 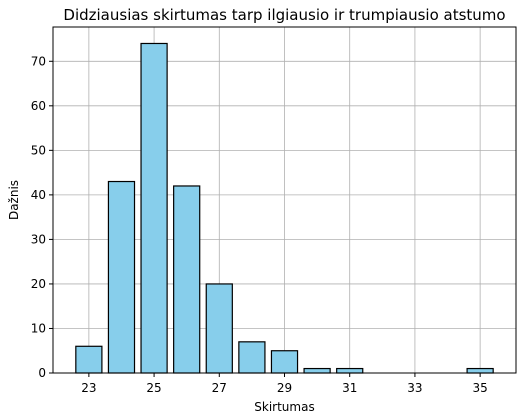 What do you see at coordinates (38, 195) in the screenshot?
I see `y-tick-label: 40` at bounding box center [38, 195].